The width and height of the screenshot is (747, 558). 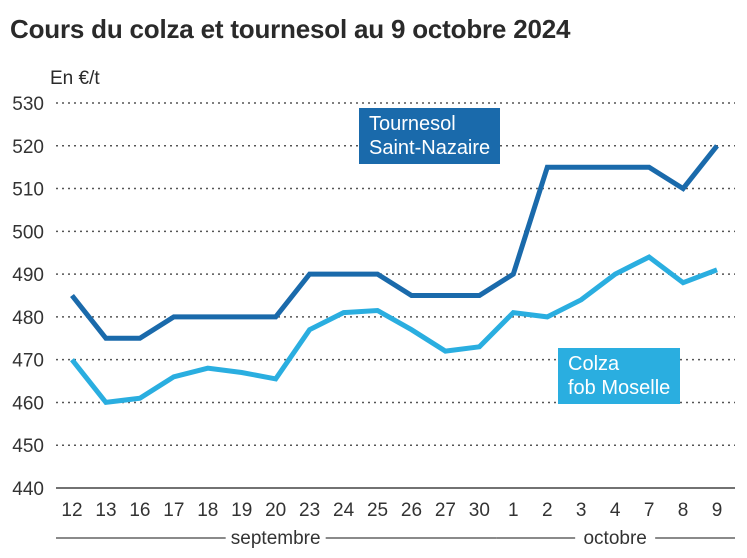 What do you see at coordinates (547, 510) in the screenshot?
I see `x-tick-label: 2` at bounding box center [547, 510].